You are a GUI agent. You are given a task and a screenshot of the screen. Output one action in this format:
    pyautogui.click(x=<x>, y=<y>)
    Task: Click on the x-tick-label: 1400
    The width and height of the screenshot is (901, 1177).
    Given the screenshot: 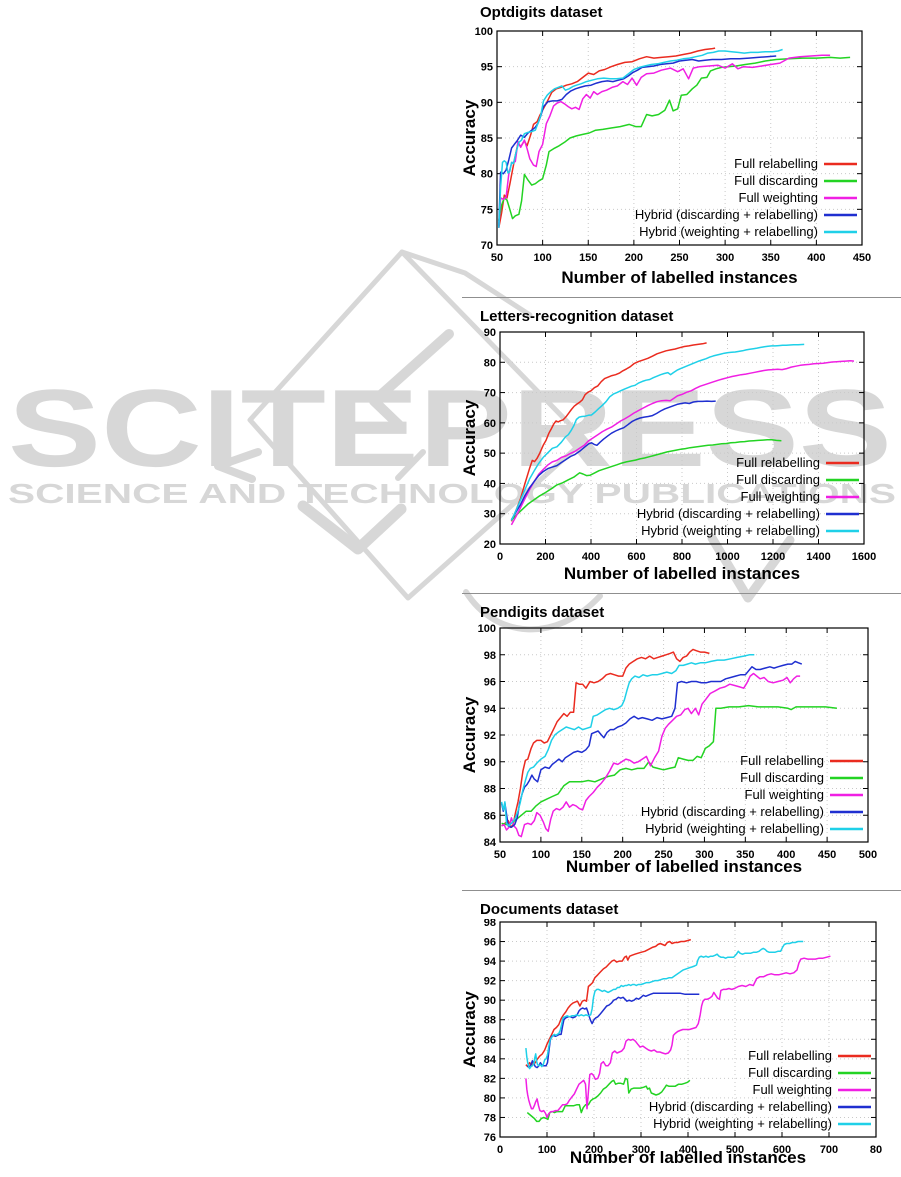 What is the action you would take?
    pyautogui.click(x=818, y=557)
    